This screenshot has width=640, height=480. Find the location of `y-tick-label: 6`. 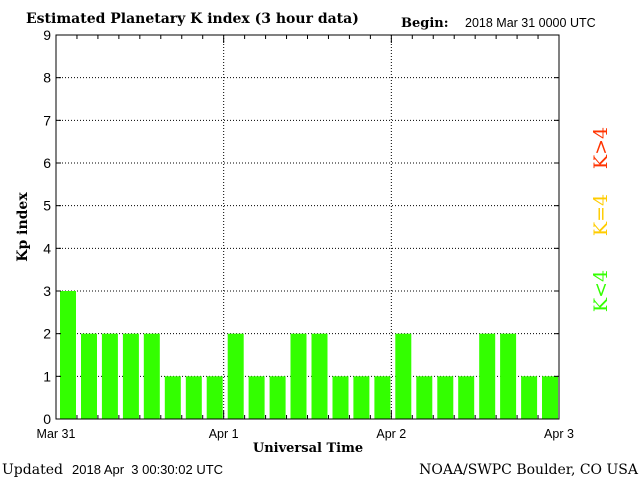

y-tick-label: 6 is located at coordinates (47, 163).